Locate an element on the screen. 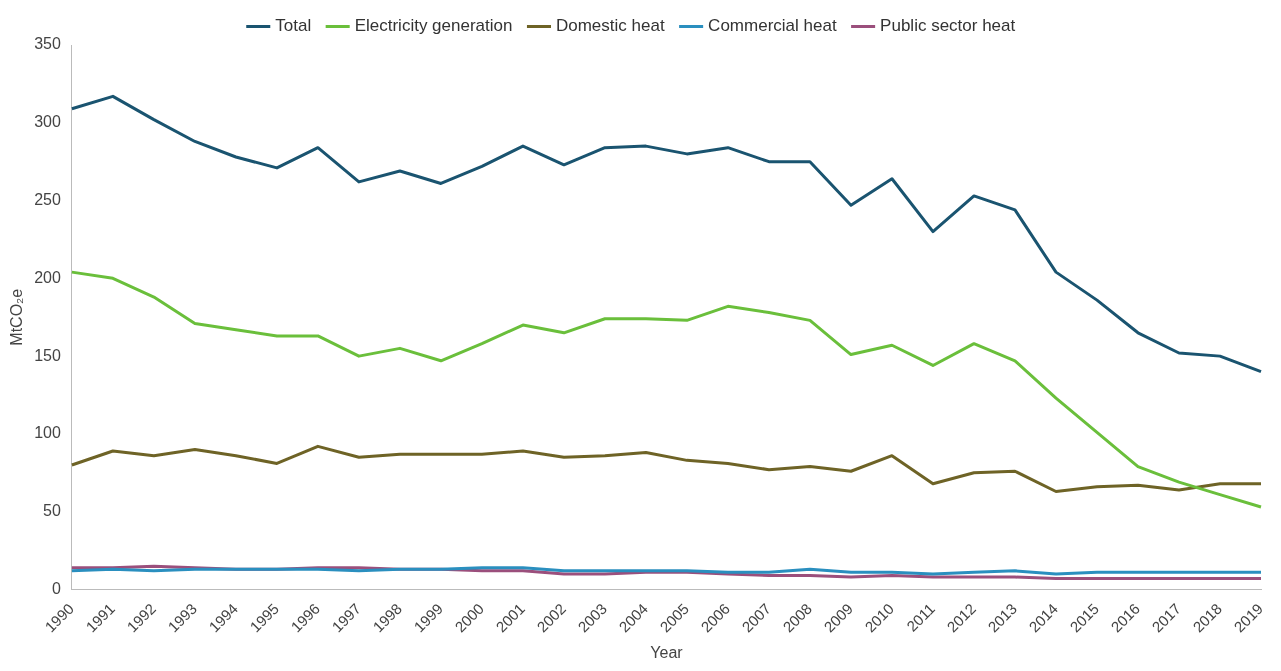 This screenshot has width=1281, height=671. y-tick-label: 100 is located at coordinates (47, 433).